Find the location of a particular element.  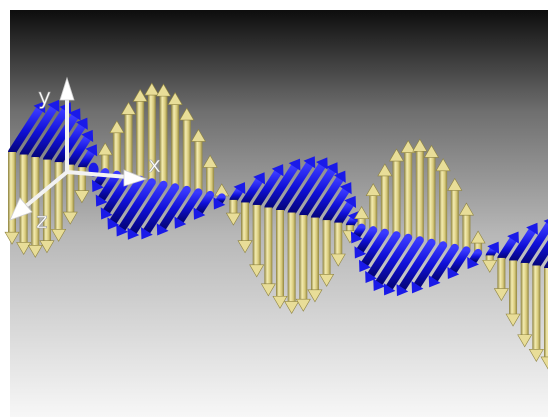

x-axis-label: x is located at coordinates (154, 165).